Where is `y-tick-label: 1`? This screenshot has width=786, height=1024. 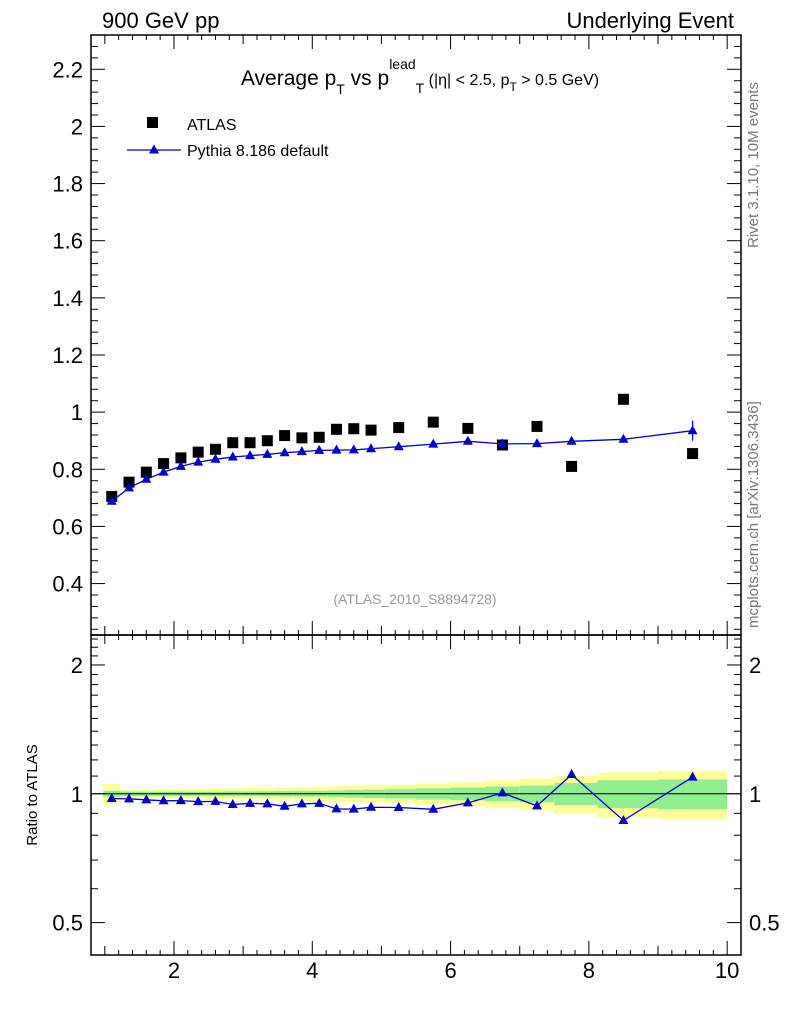
y-tick-label: 1 is located at coordinates (77, 412).